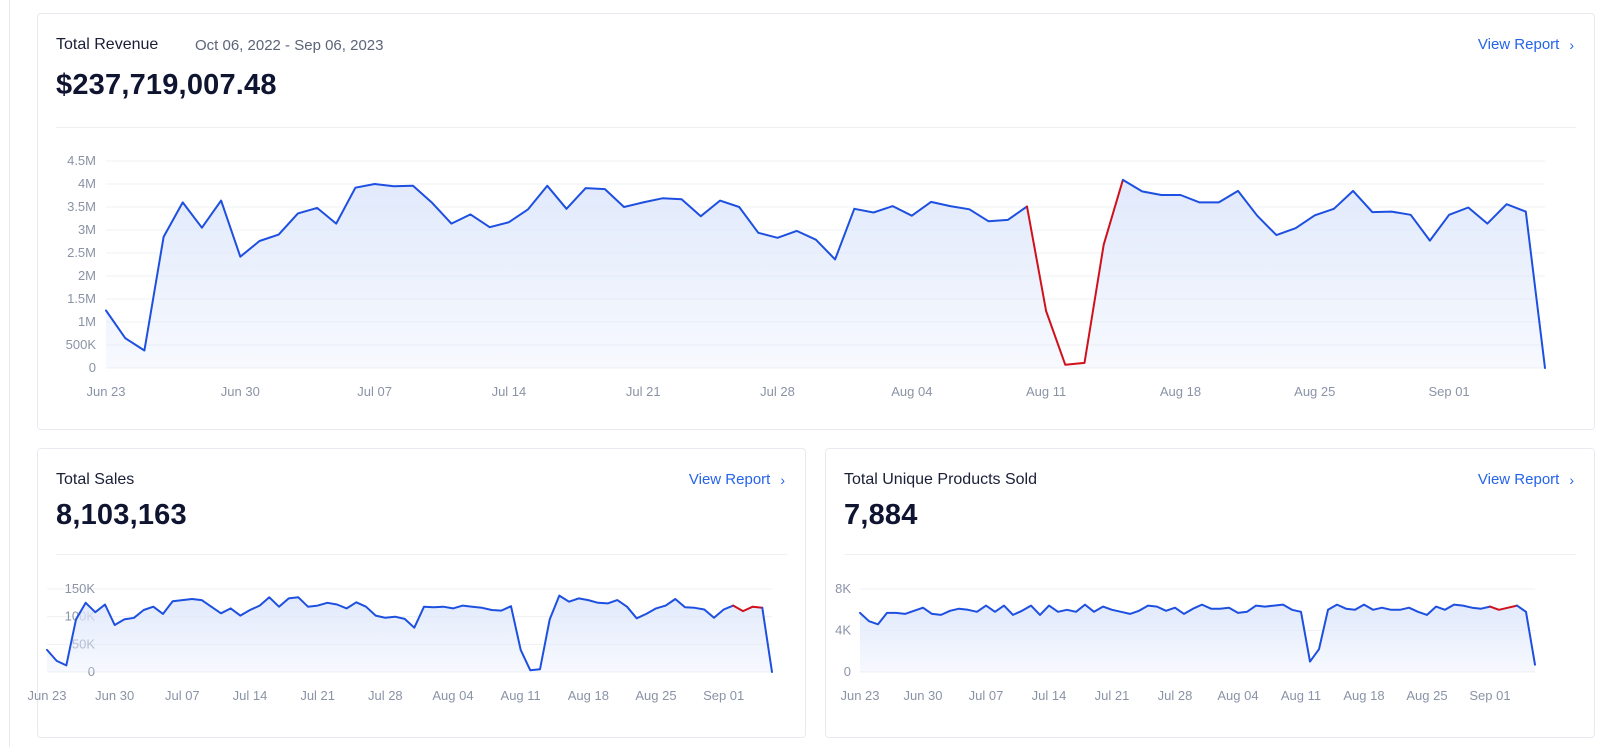  What do you see at coordinates (87, 183) in the screenshot?
I see `y-tick-label: 4M` at bounding box center [87, 183].